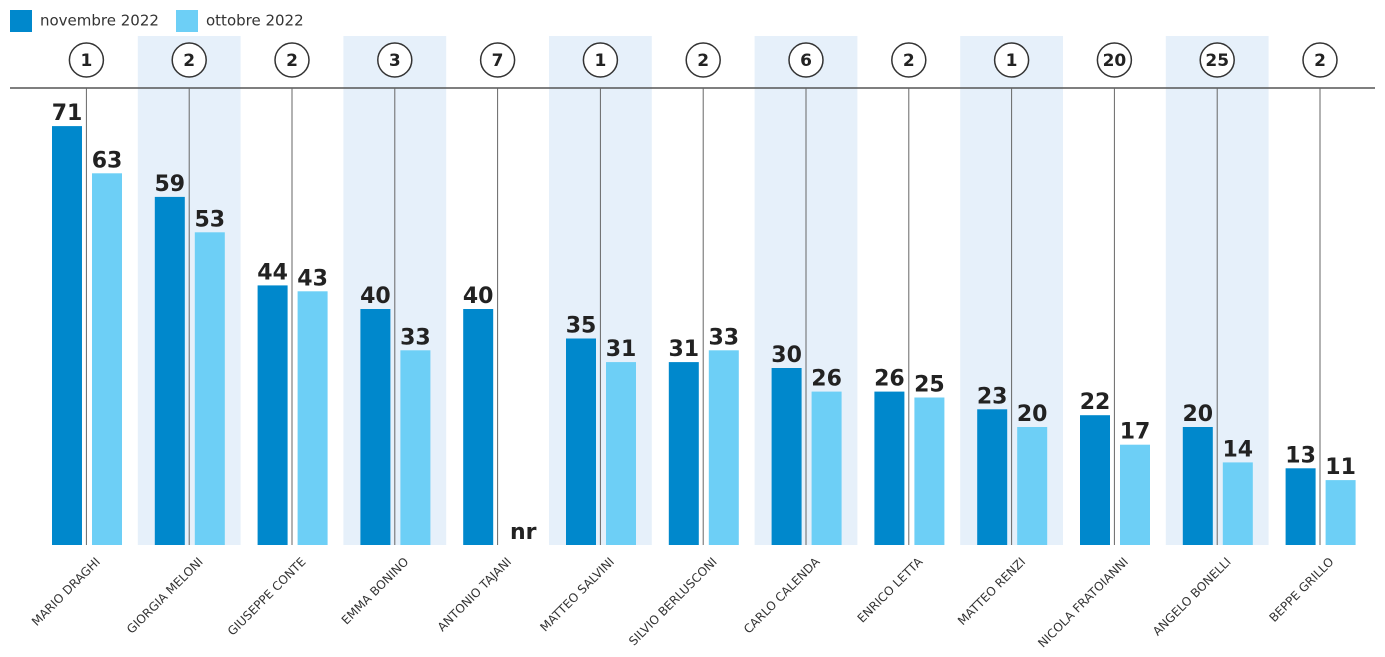 This screenshot has width=1385, height=657. What do you see at coordinates (991, 591) in the screenshot?
I see `x-tick-label: MATTEO RENZI` at bounding box center [991, 591].